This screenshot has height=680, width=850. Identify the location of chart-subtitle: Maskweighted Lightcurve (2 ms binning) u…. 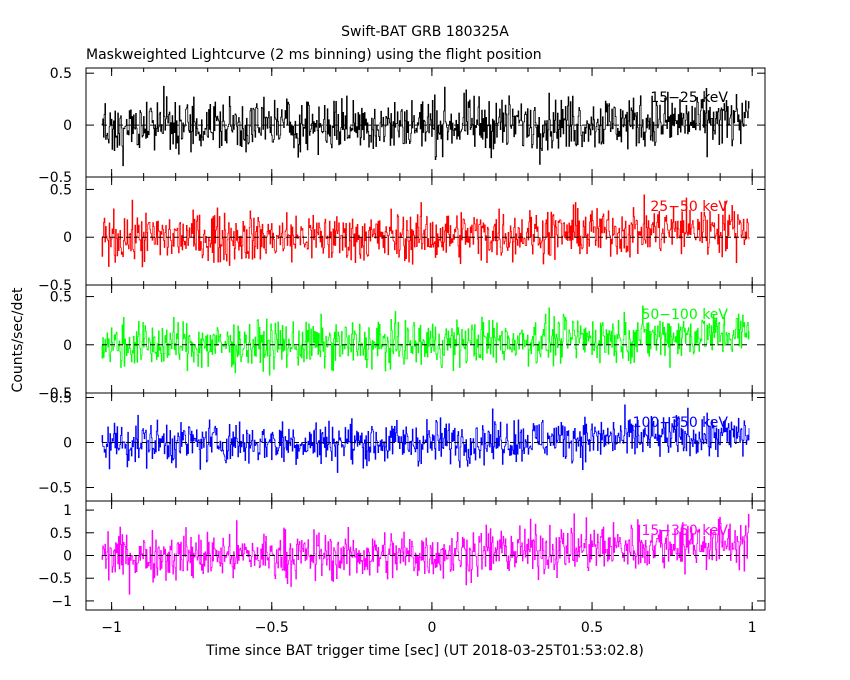
(314, 55).